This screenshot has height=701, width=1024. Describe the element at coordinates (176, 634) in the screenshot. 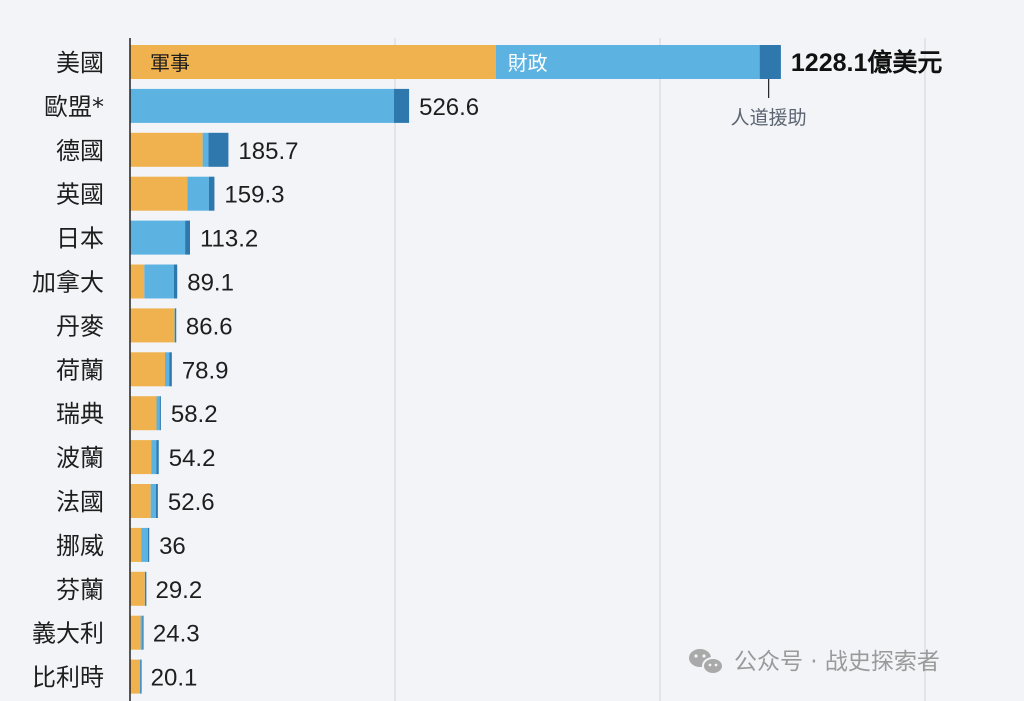

I see `value-label: 24.3` at that location.